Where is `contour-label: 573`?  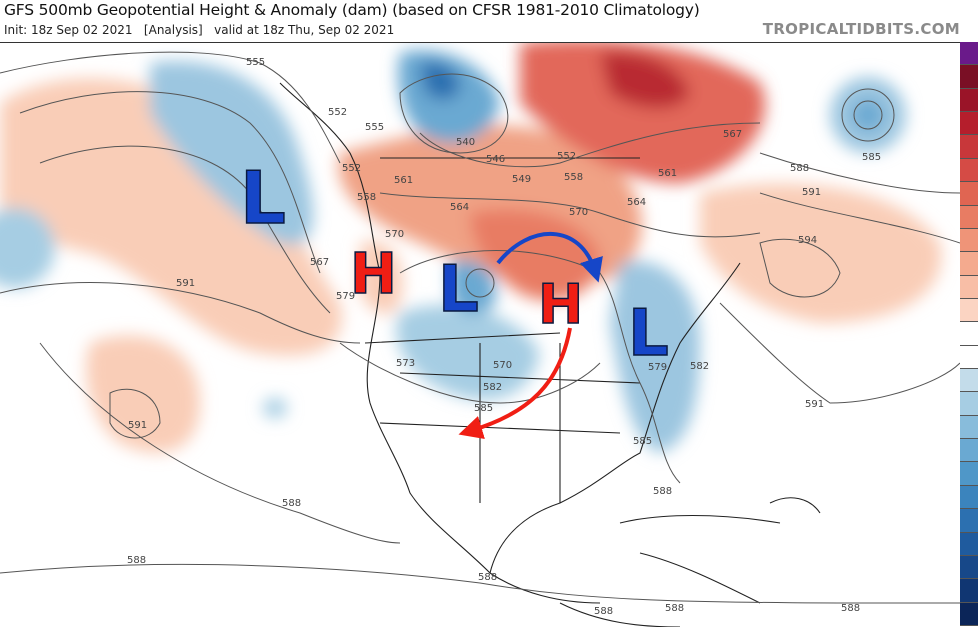 contour-label: 573 is located at coordinates (405, 363).